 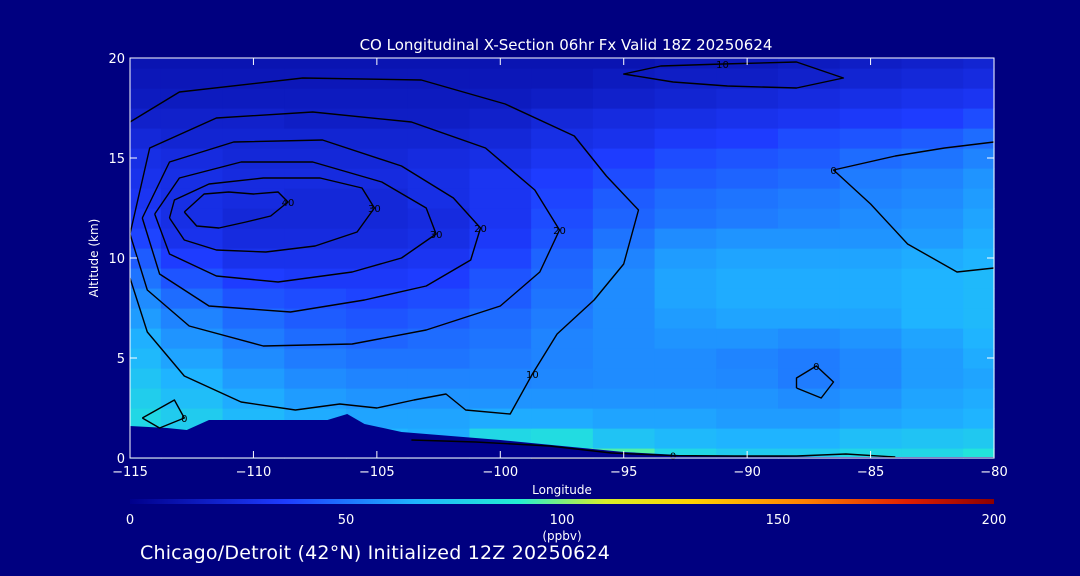 What do you see at coordinates (815, 382) in the screenshot?
I see `contour-line` at bounding box center [815, 382].